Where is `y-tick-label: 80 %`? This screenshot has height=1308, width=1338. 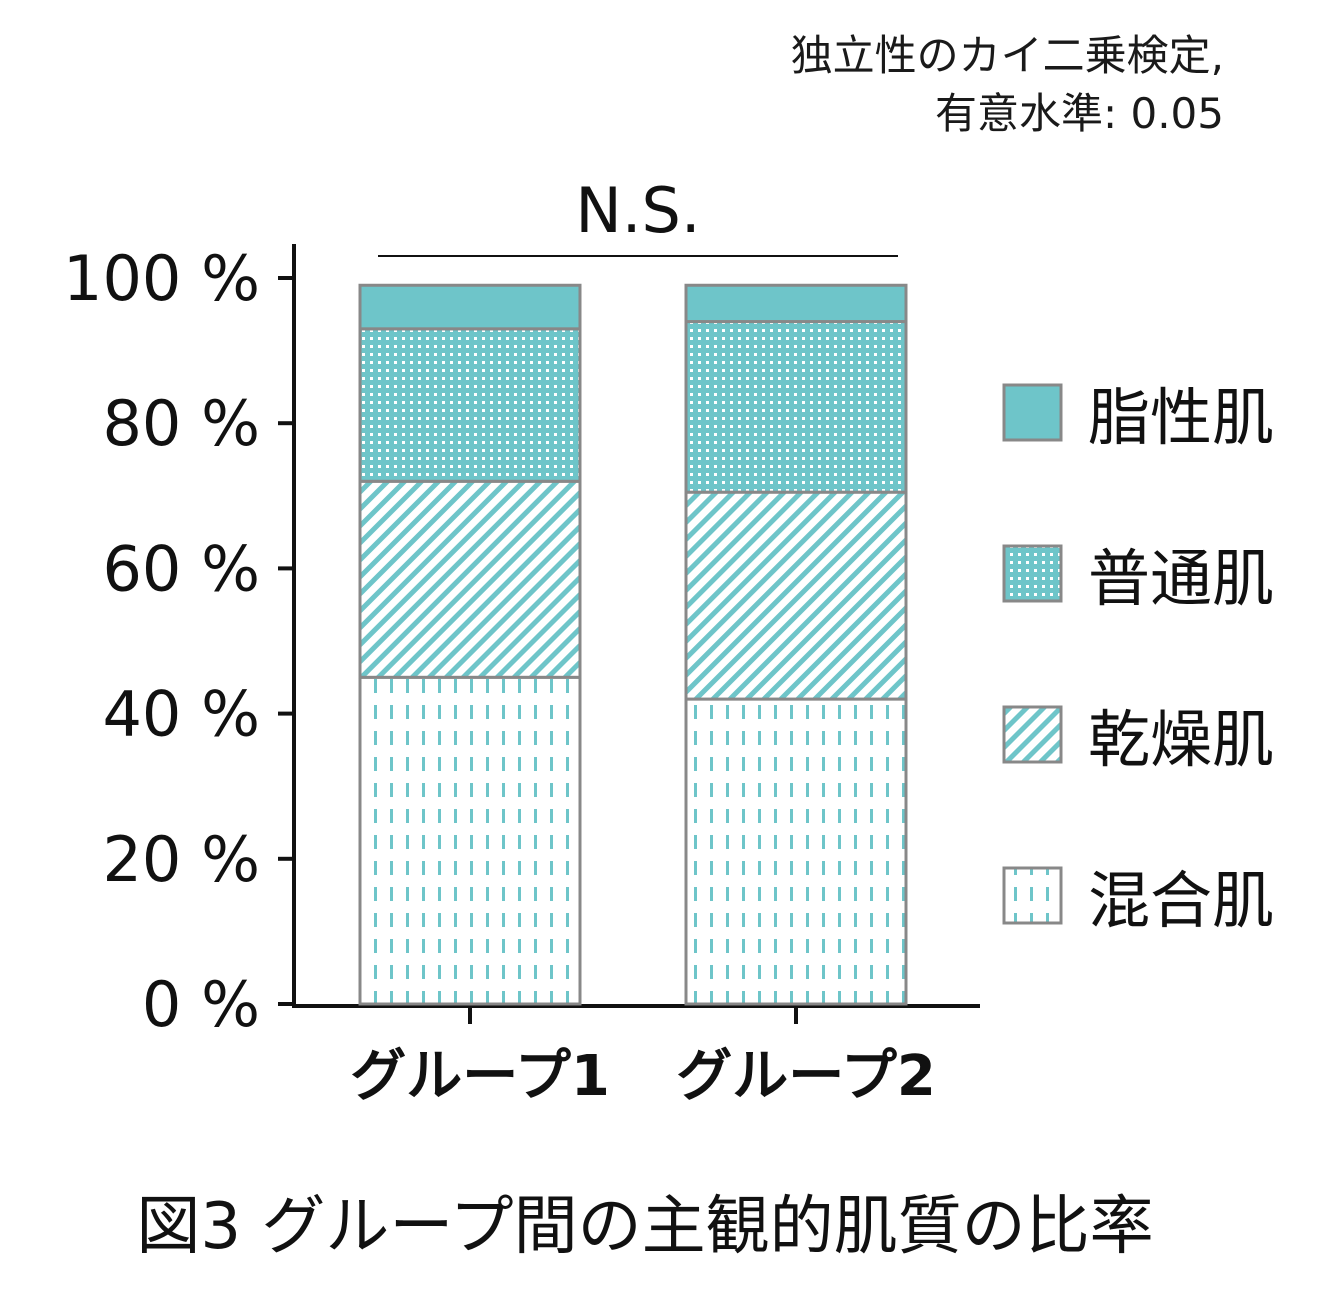 y-tick-label: 80 % is located at coordinates (181, 423).